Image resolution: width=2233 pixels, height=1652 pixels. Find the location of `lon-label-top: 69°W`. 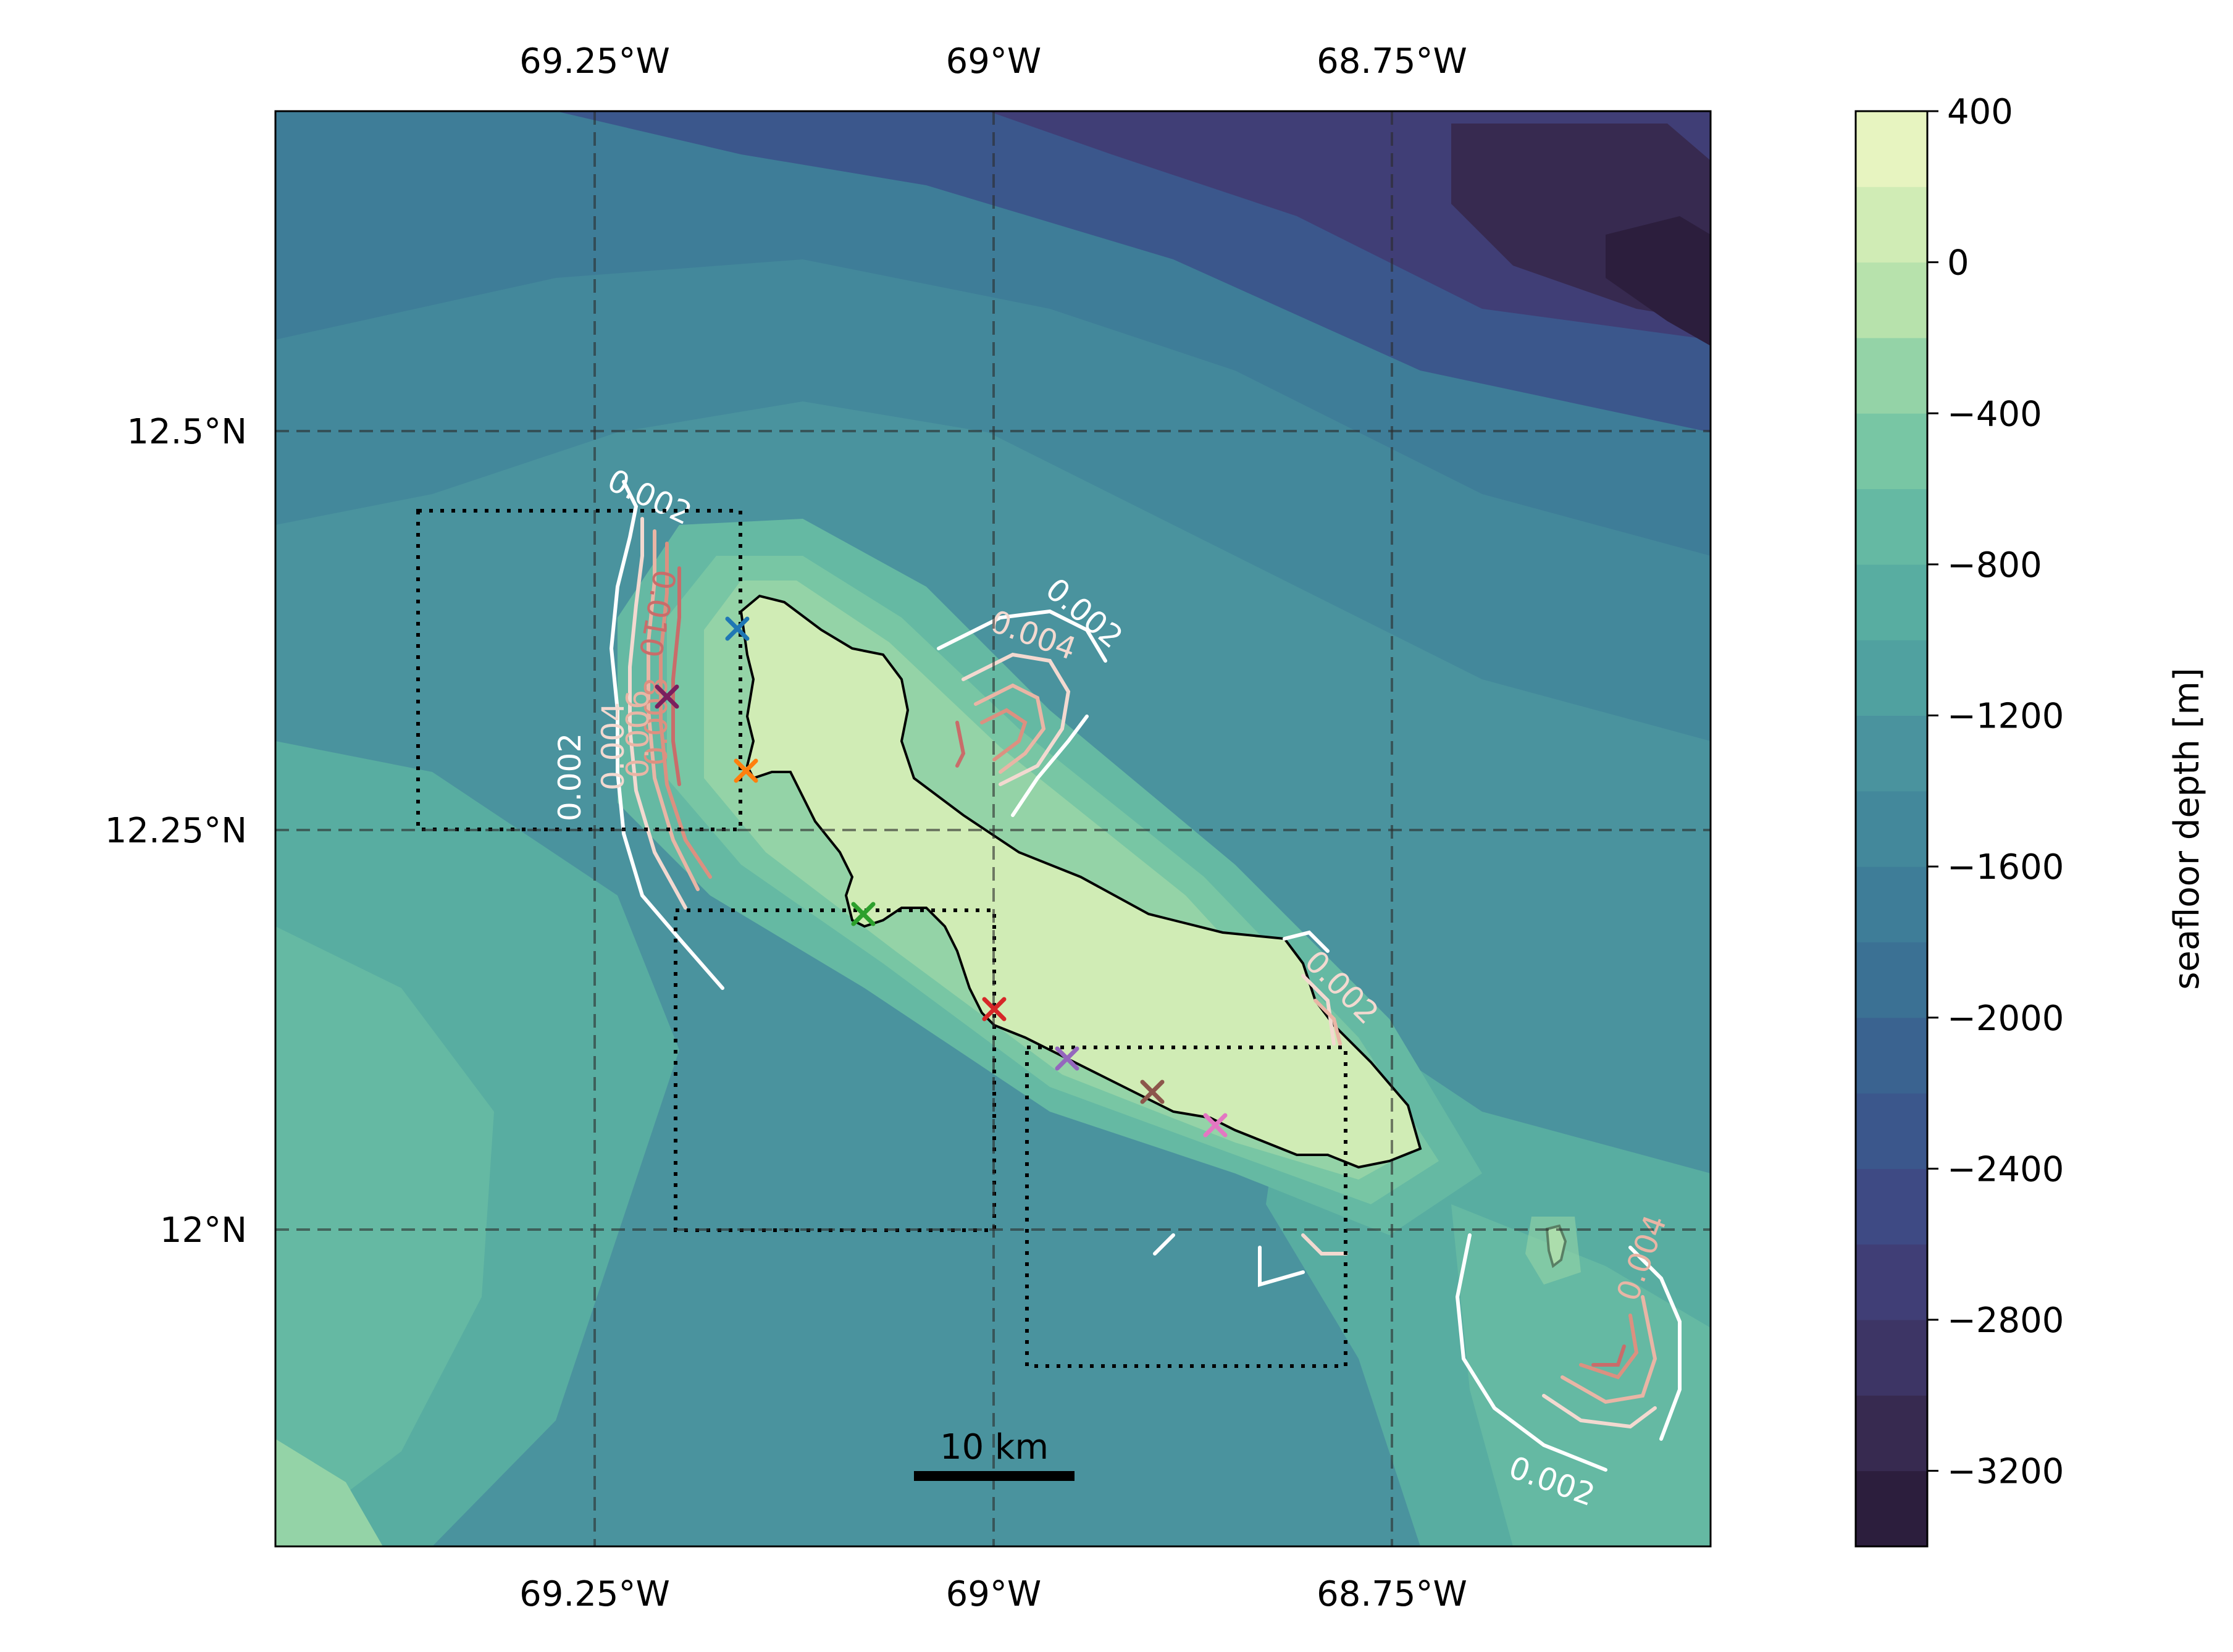

lon-label-top: 69°W is located at coordinates (994, 61).